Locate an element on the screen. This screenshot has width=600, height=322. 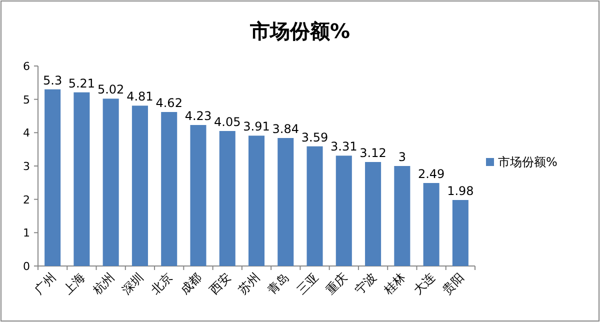
legend: 市场份额% is located at coordinates (522, 162).